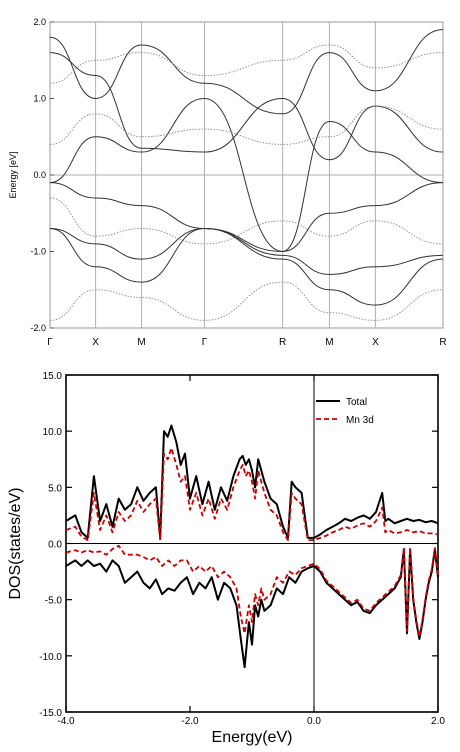  What do you see at coordinates (38, 252) in the screenshot?
I see `band-y-tick-label: -1.0` at bounding box center [38, 252].